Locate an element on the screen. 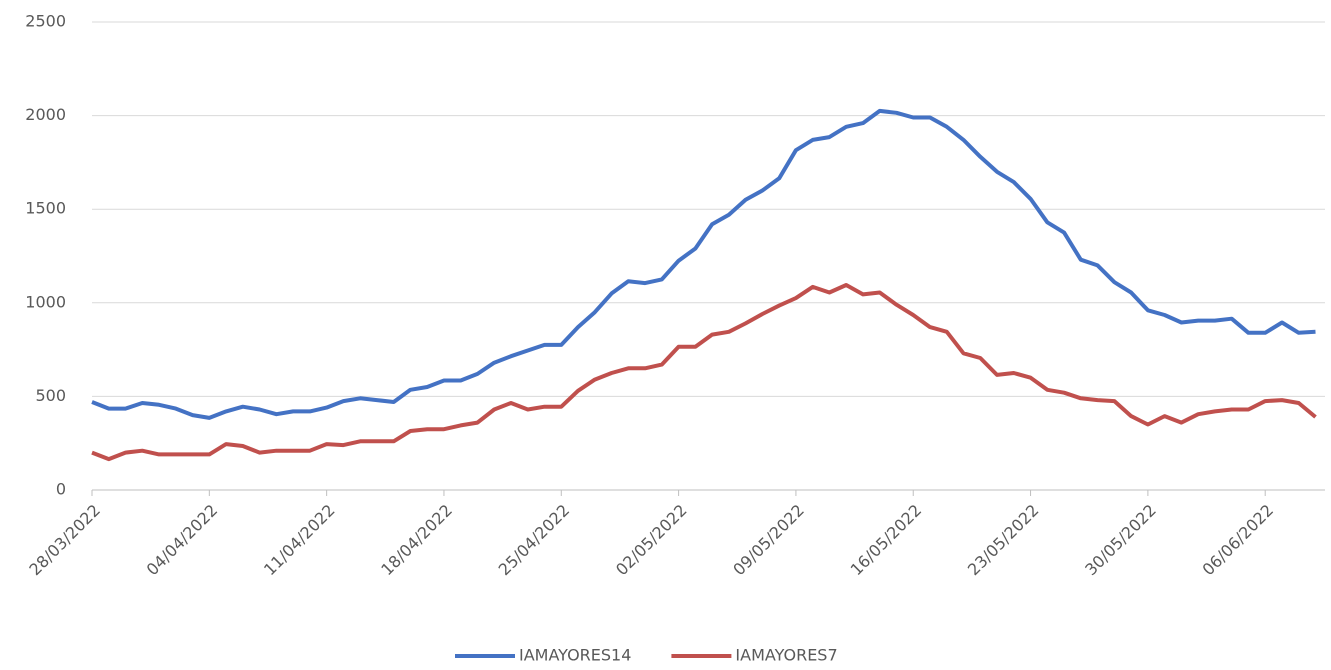 This screenshot has width=1331, height=670. x-tick-label: 06/06/2022 is located at coordinates (1238, 540).